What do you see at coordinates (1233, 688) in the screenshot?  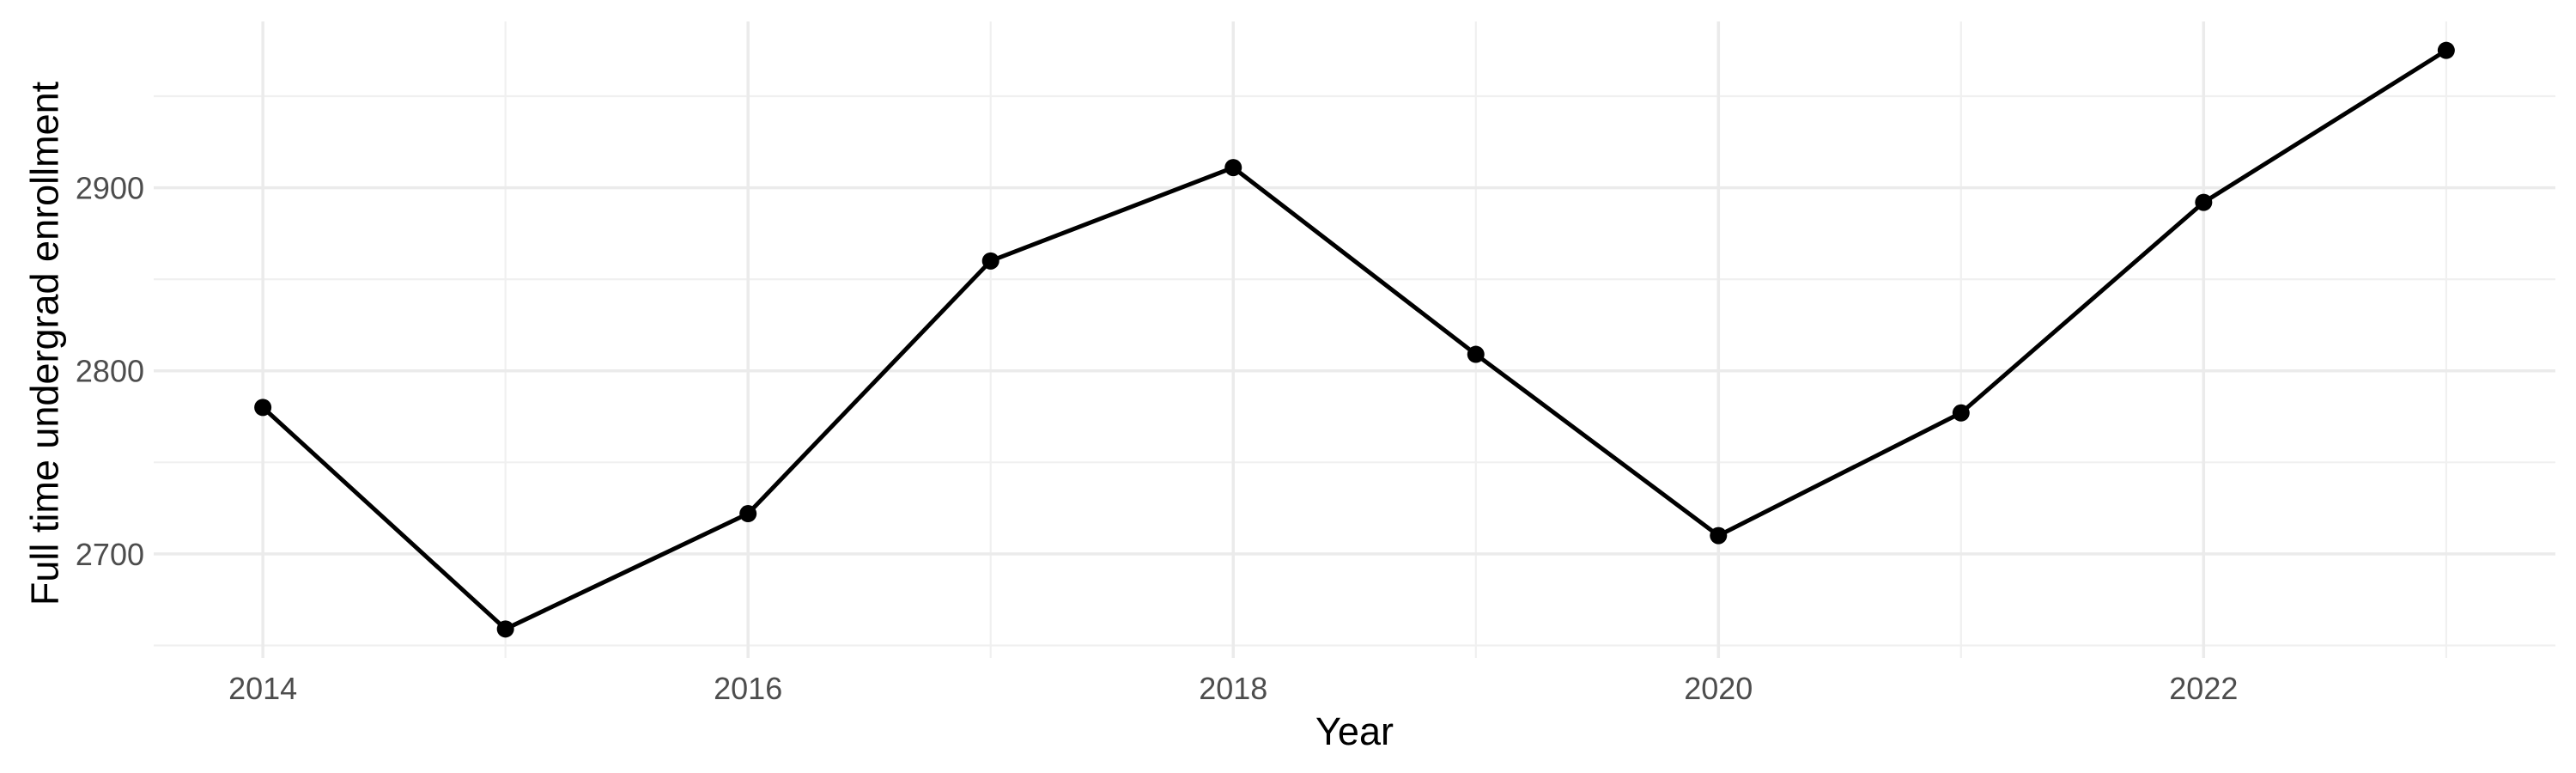 I see `x-tick-label-2018: 2018` at bounding box center [1233, 688].